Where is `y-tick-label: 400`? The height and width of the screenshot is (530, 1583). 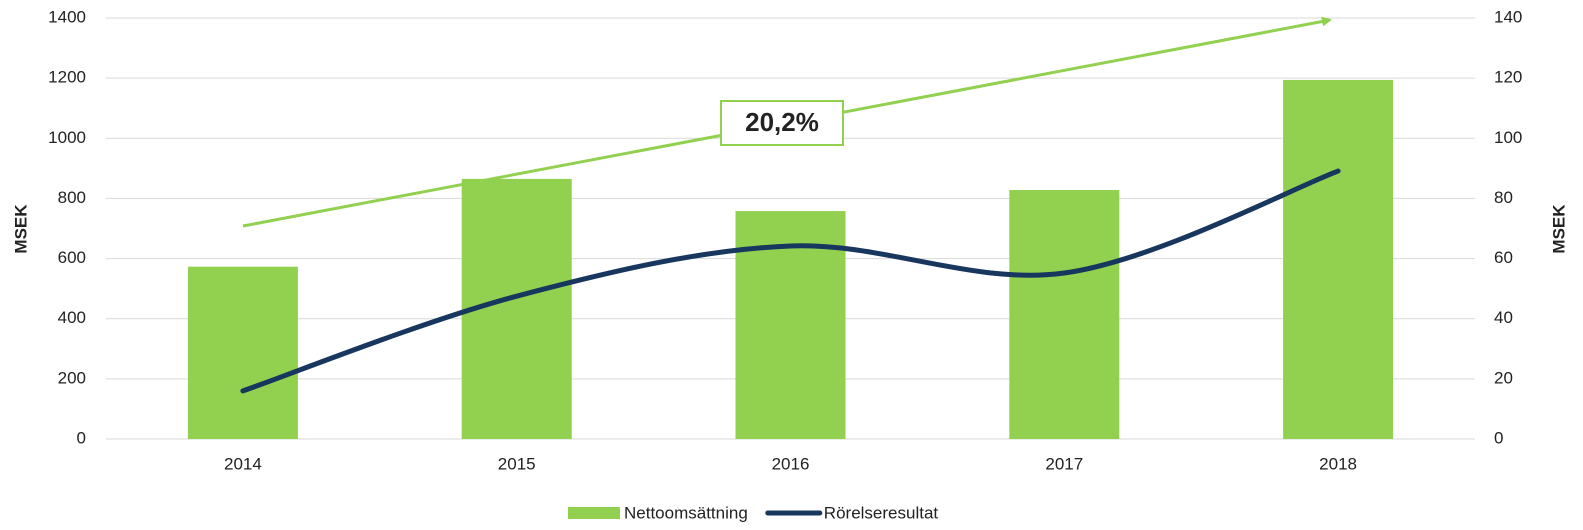
y-tick-label: 400 is located at coordinates (72, 317).